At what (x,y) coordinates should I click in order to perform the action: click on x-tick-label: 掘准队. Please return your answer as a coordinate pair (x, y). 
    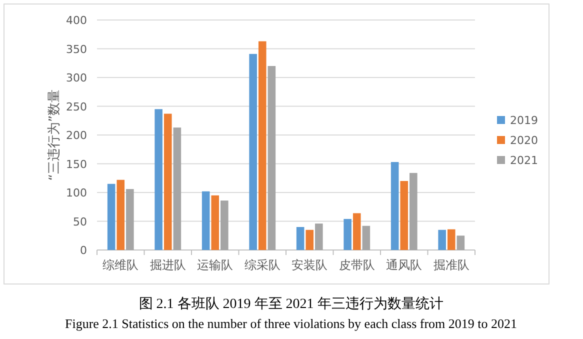
    Looking at the image, I should click on (451, 265).